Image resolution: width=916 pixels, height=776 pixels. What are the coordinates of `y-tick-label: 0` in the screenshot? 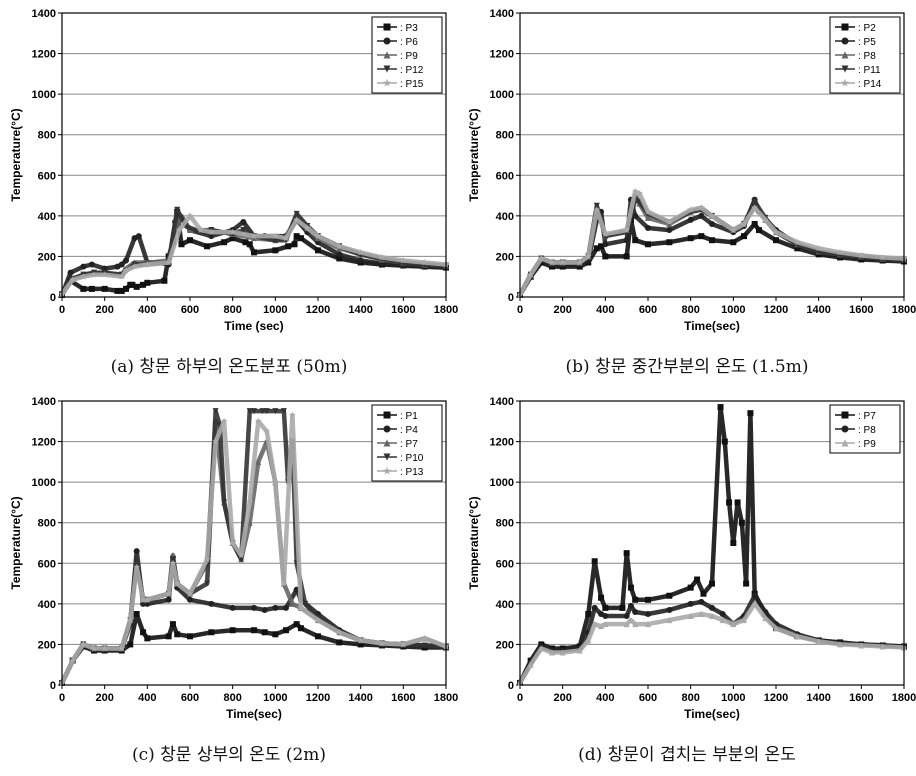 It's located at (53, 686).